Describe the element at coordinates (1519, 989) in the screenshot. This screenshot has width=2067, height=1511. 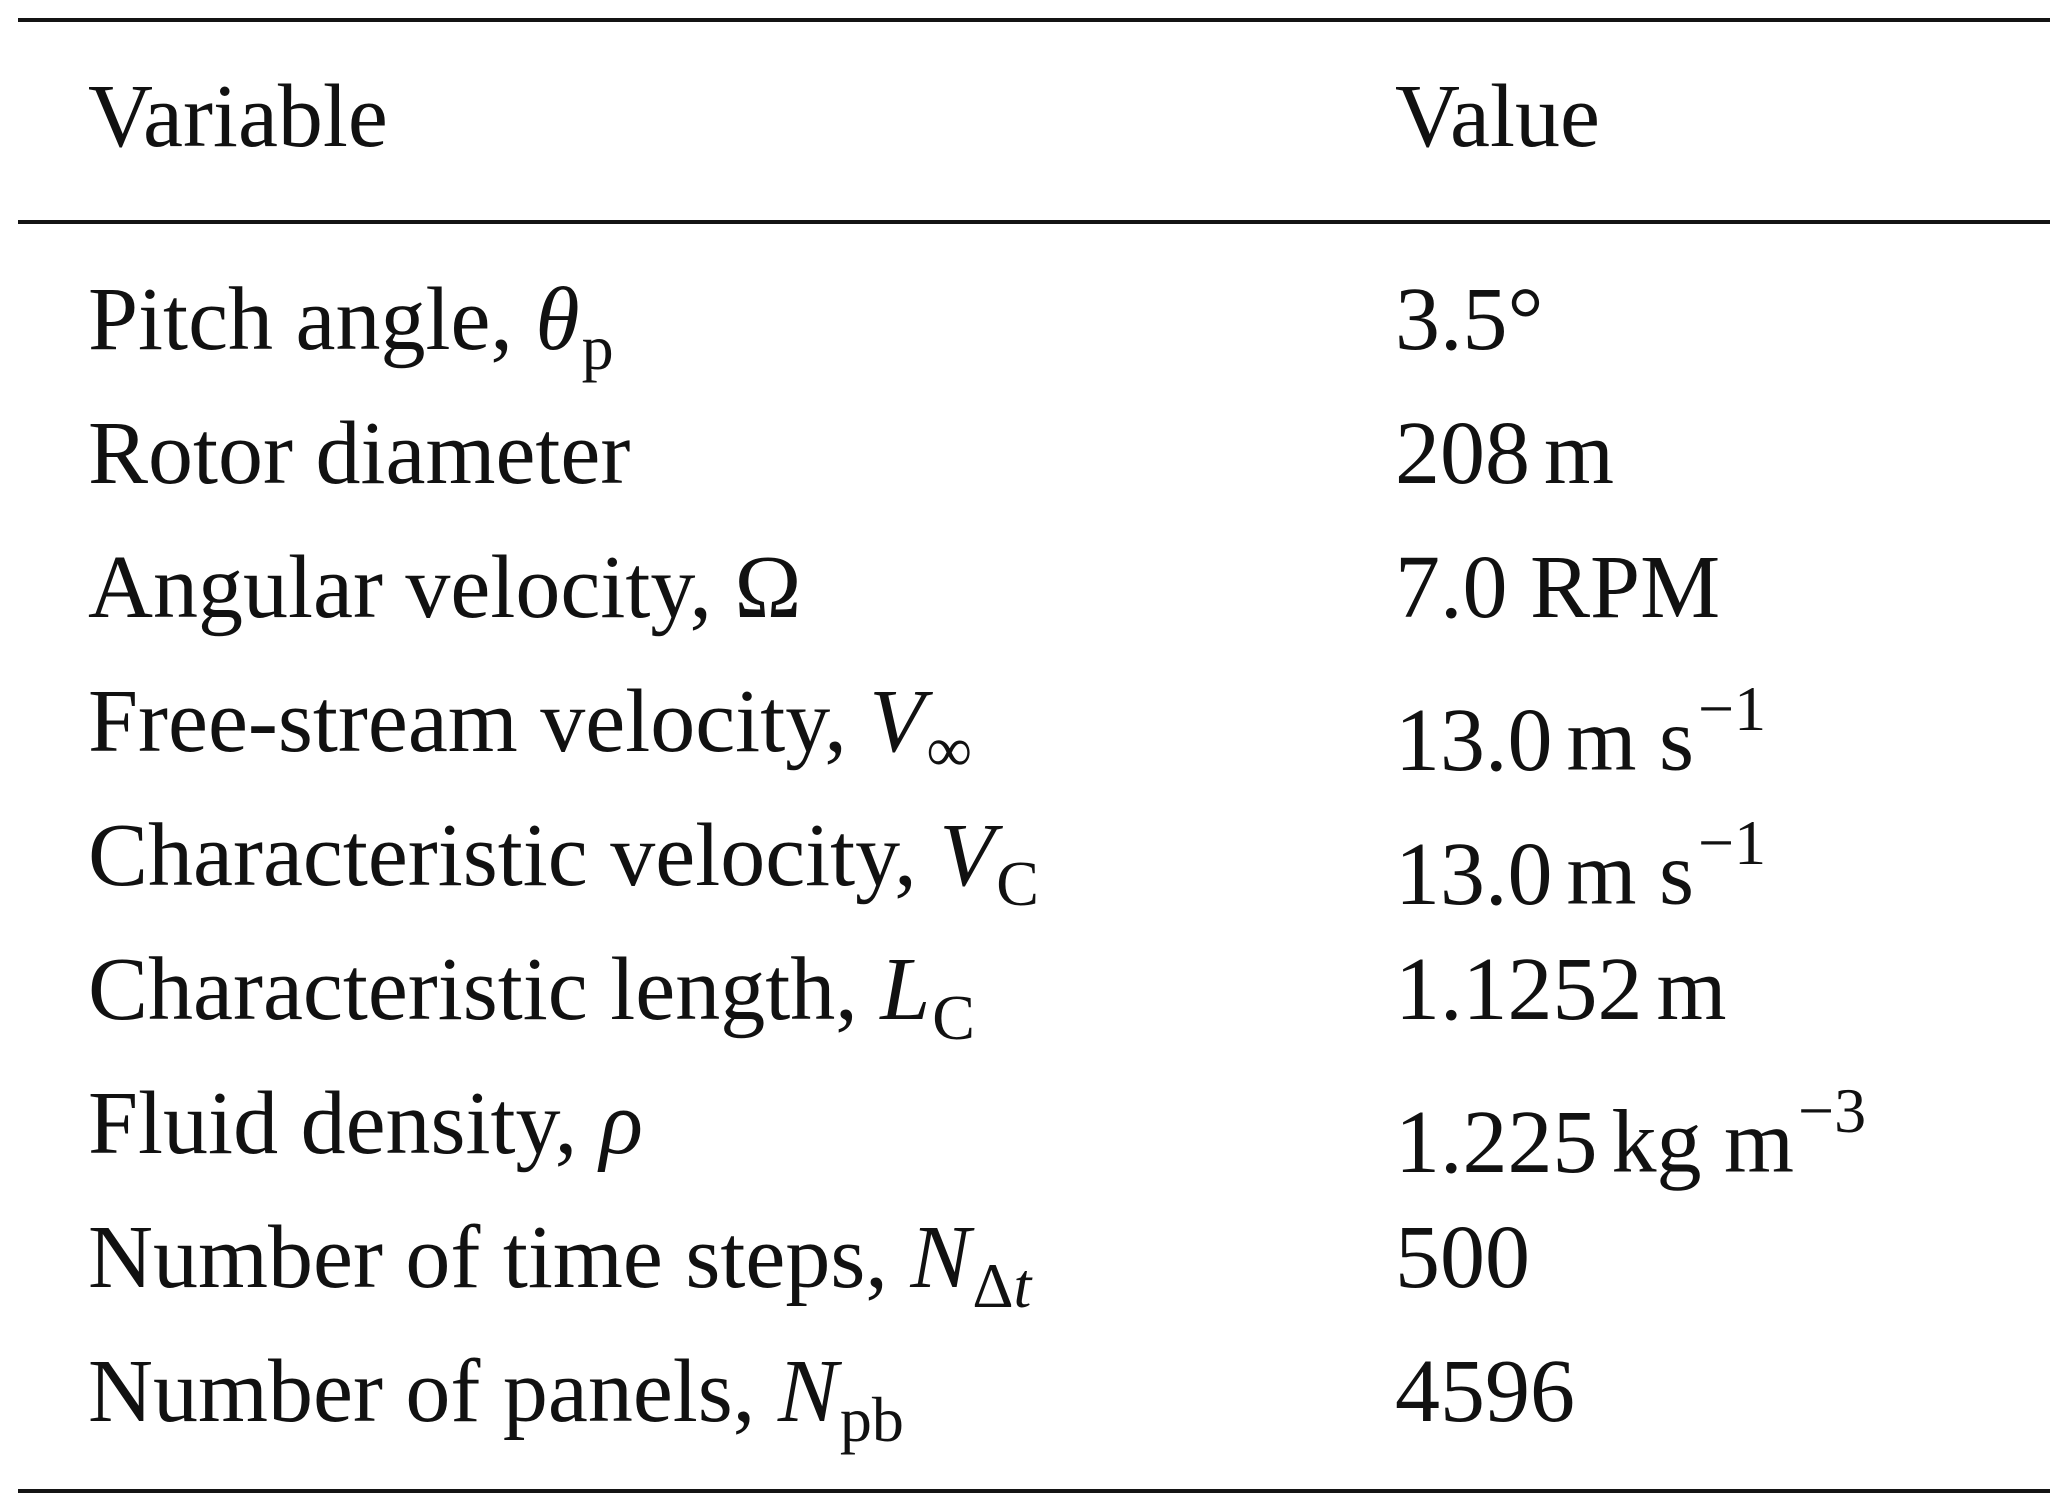
I see `value-number: 1.1252` at that location.